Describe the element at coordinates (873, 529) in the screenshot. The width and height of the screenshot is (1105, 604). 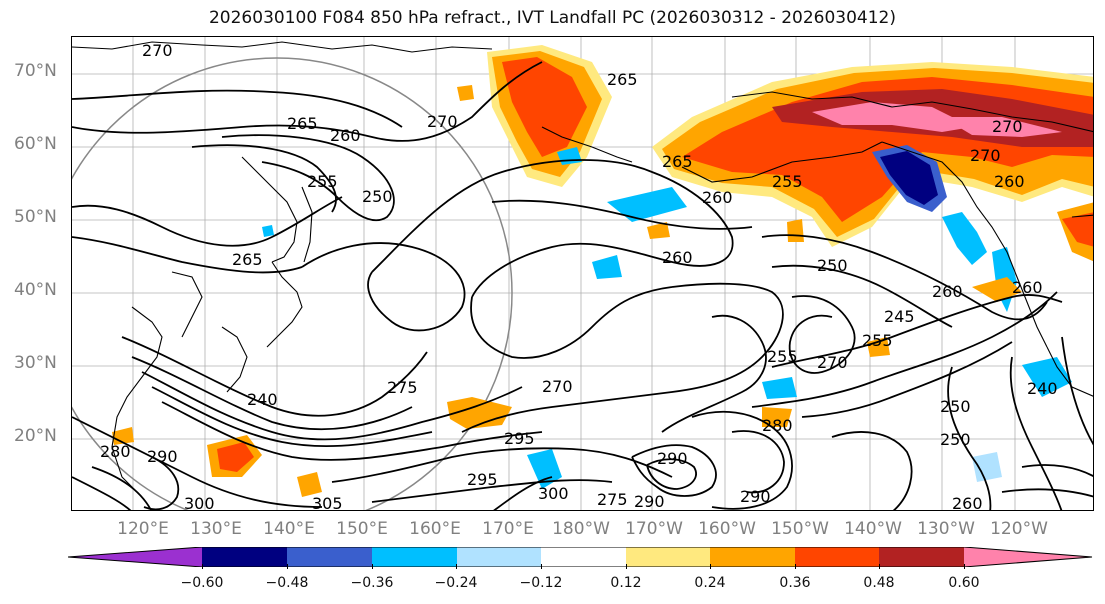
I see `lon-label-140w: 140°W` at that location.